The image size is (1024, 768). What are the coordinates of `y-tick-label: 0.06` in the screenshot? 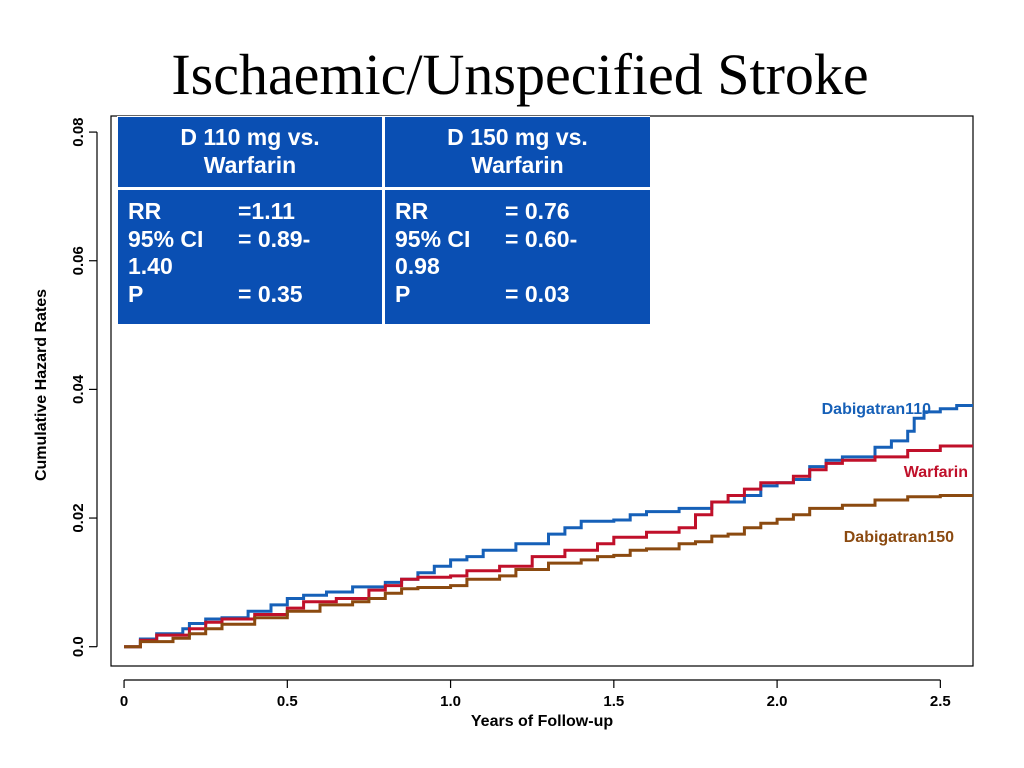 It's located at (78, 260).